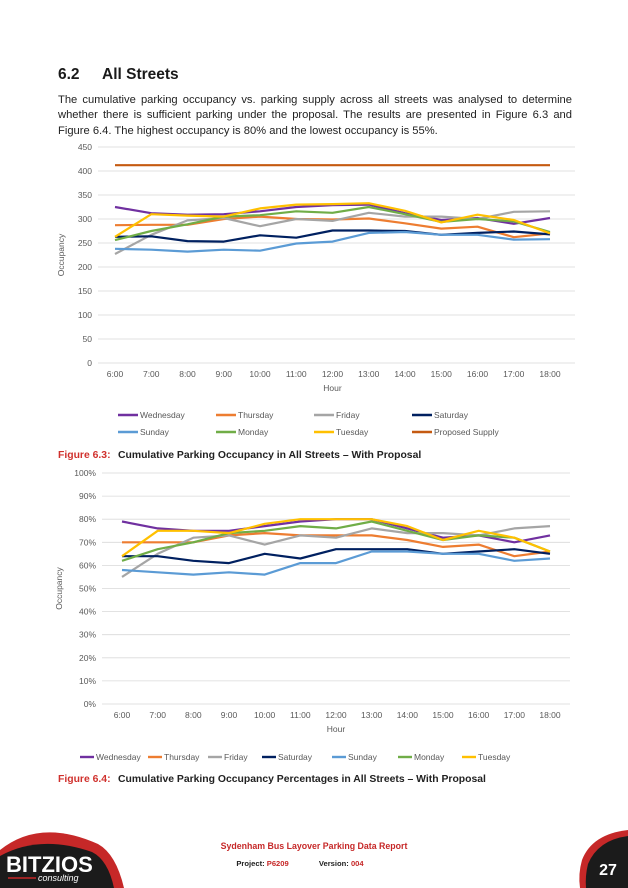  I want to click on y-tick-label: 90%, so click(87, 496).